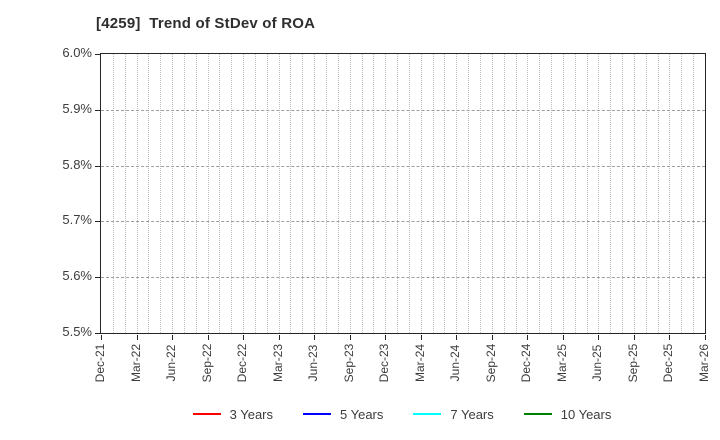 The height and width of the screenshot is (440, 720). I want to click on legend-line-swatch-7-years, so click(427, 414).